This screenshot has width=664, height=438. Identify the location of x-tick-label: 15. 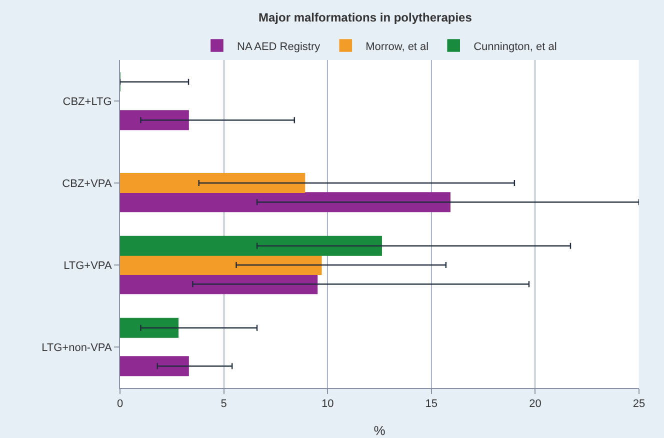
(431, 404).